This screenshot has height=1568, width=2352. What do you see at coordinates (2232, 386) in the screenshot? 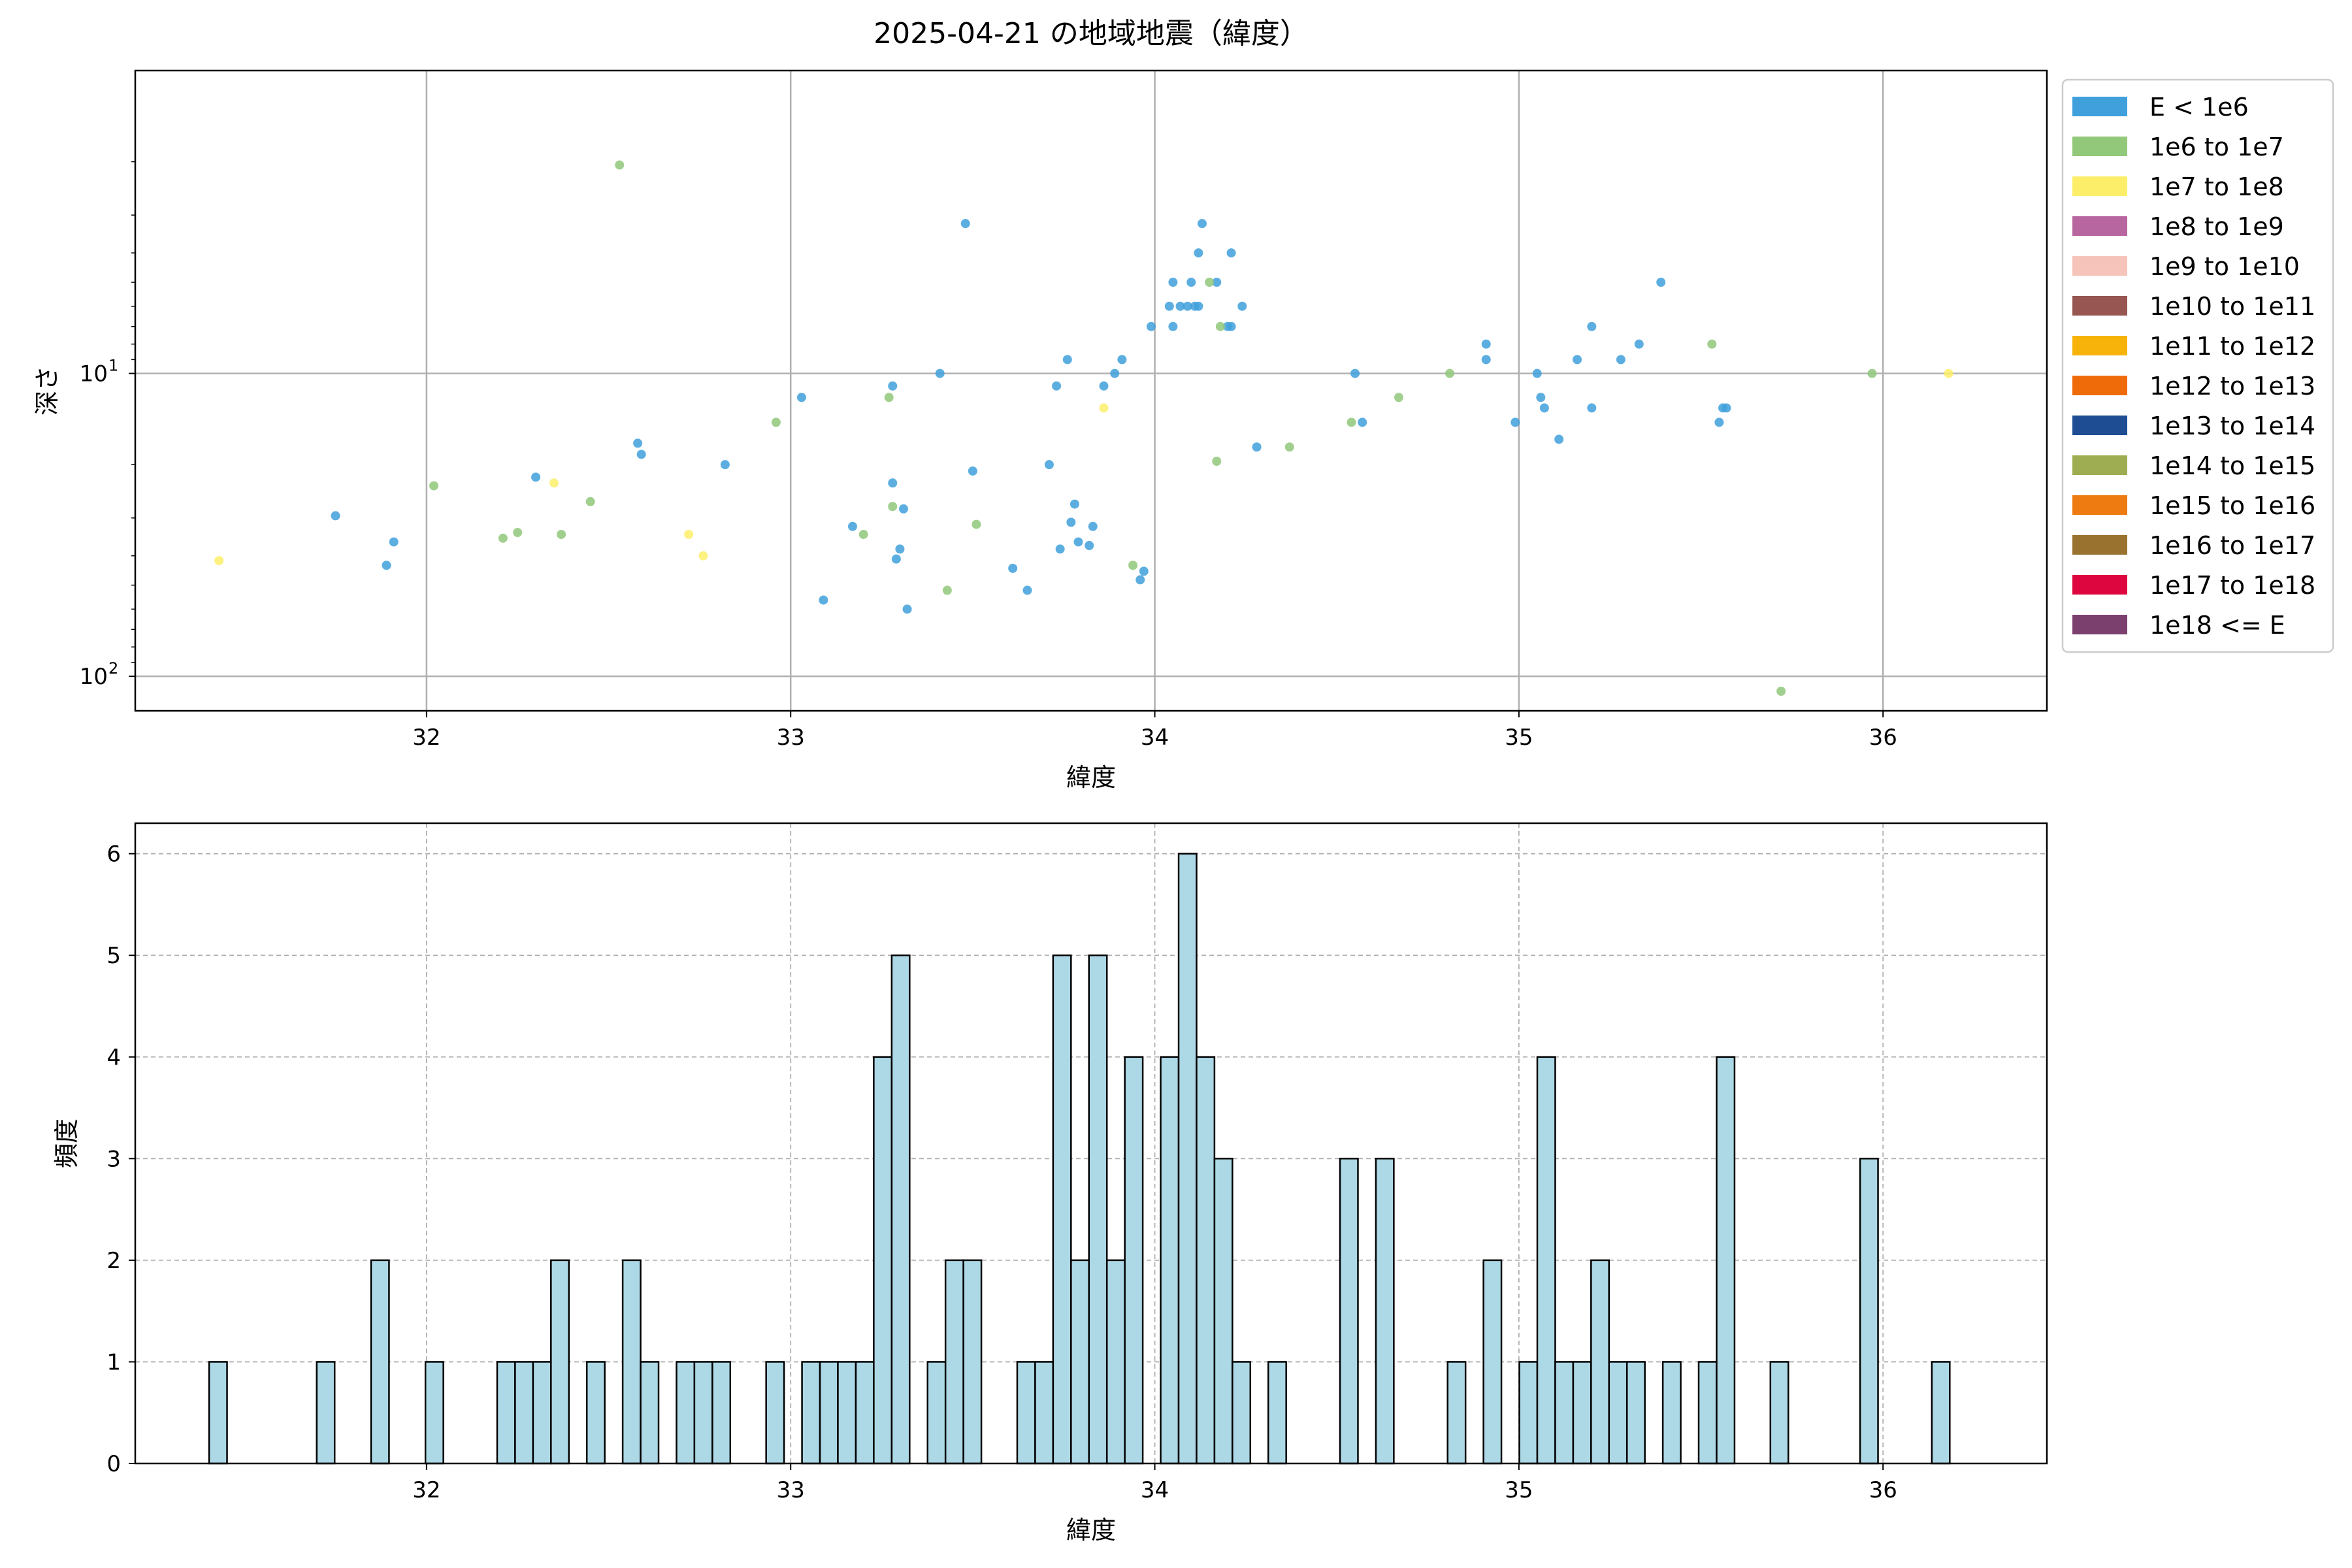
I see `legend-label: 1e12 to 1e13` at bounding box center [2232, 386].